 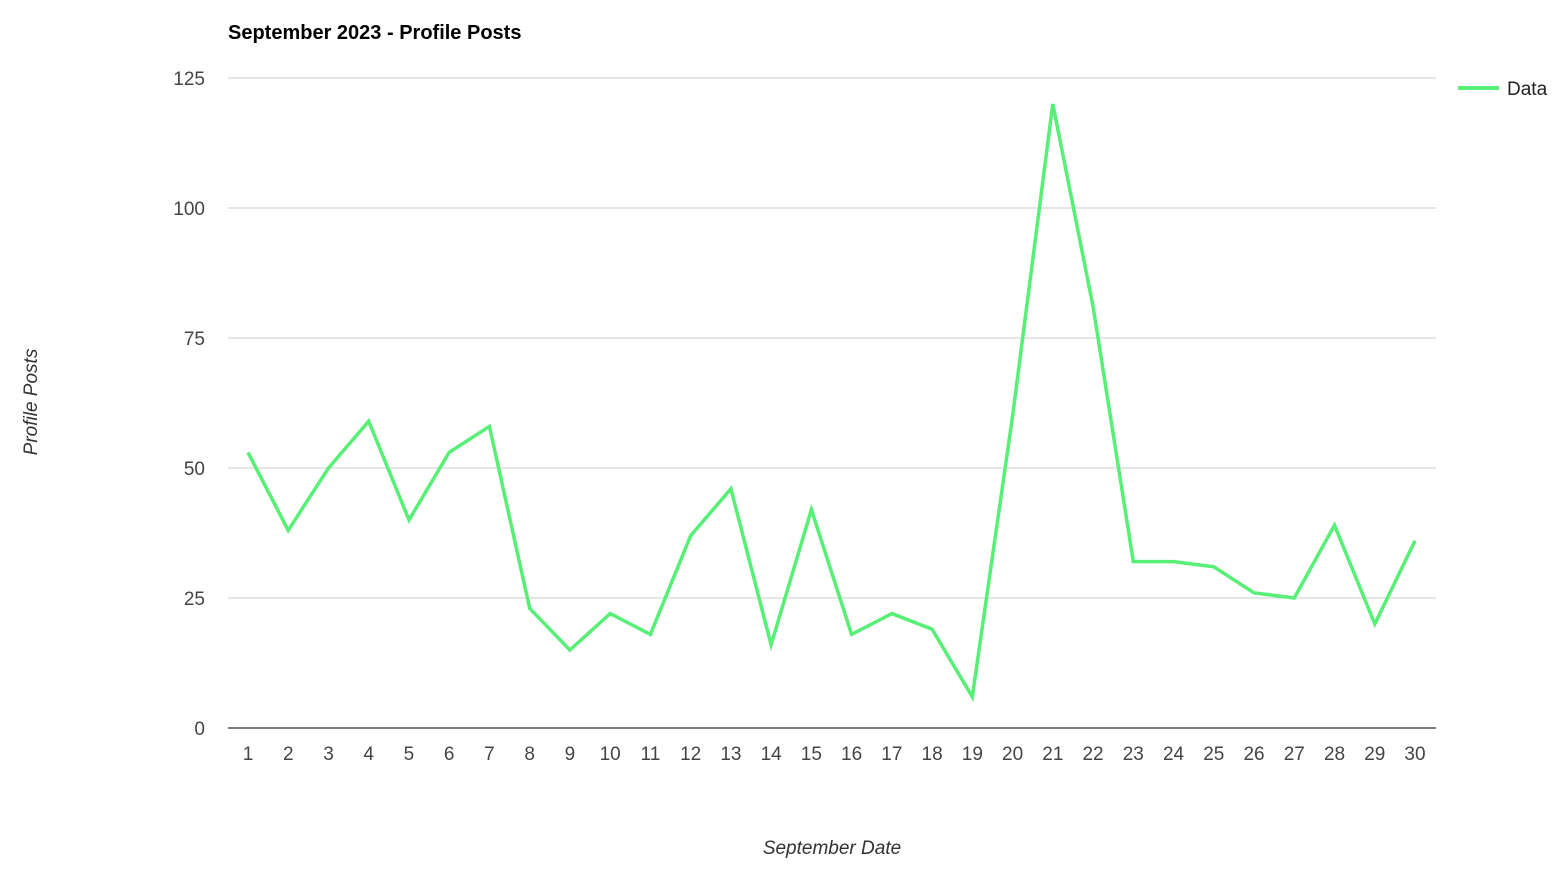 I want to click on x-tick-label: 21, so click(x=1052, y=754).